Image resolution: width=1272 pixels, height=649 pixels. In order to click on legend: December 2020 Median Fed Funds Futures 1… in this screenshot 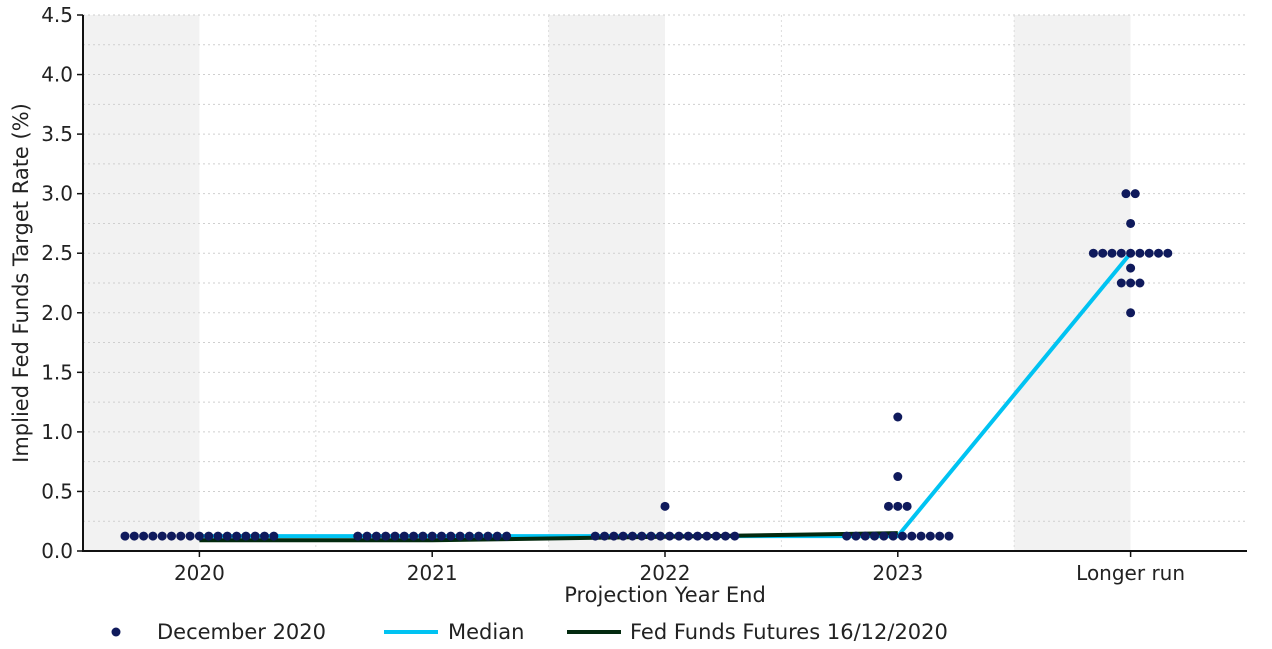, I will do `click(529, 632)`.